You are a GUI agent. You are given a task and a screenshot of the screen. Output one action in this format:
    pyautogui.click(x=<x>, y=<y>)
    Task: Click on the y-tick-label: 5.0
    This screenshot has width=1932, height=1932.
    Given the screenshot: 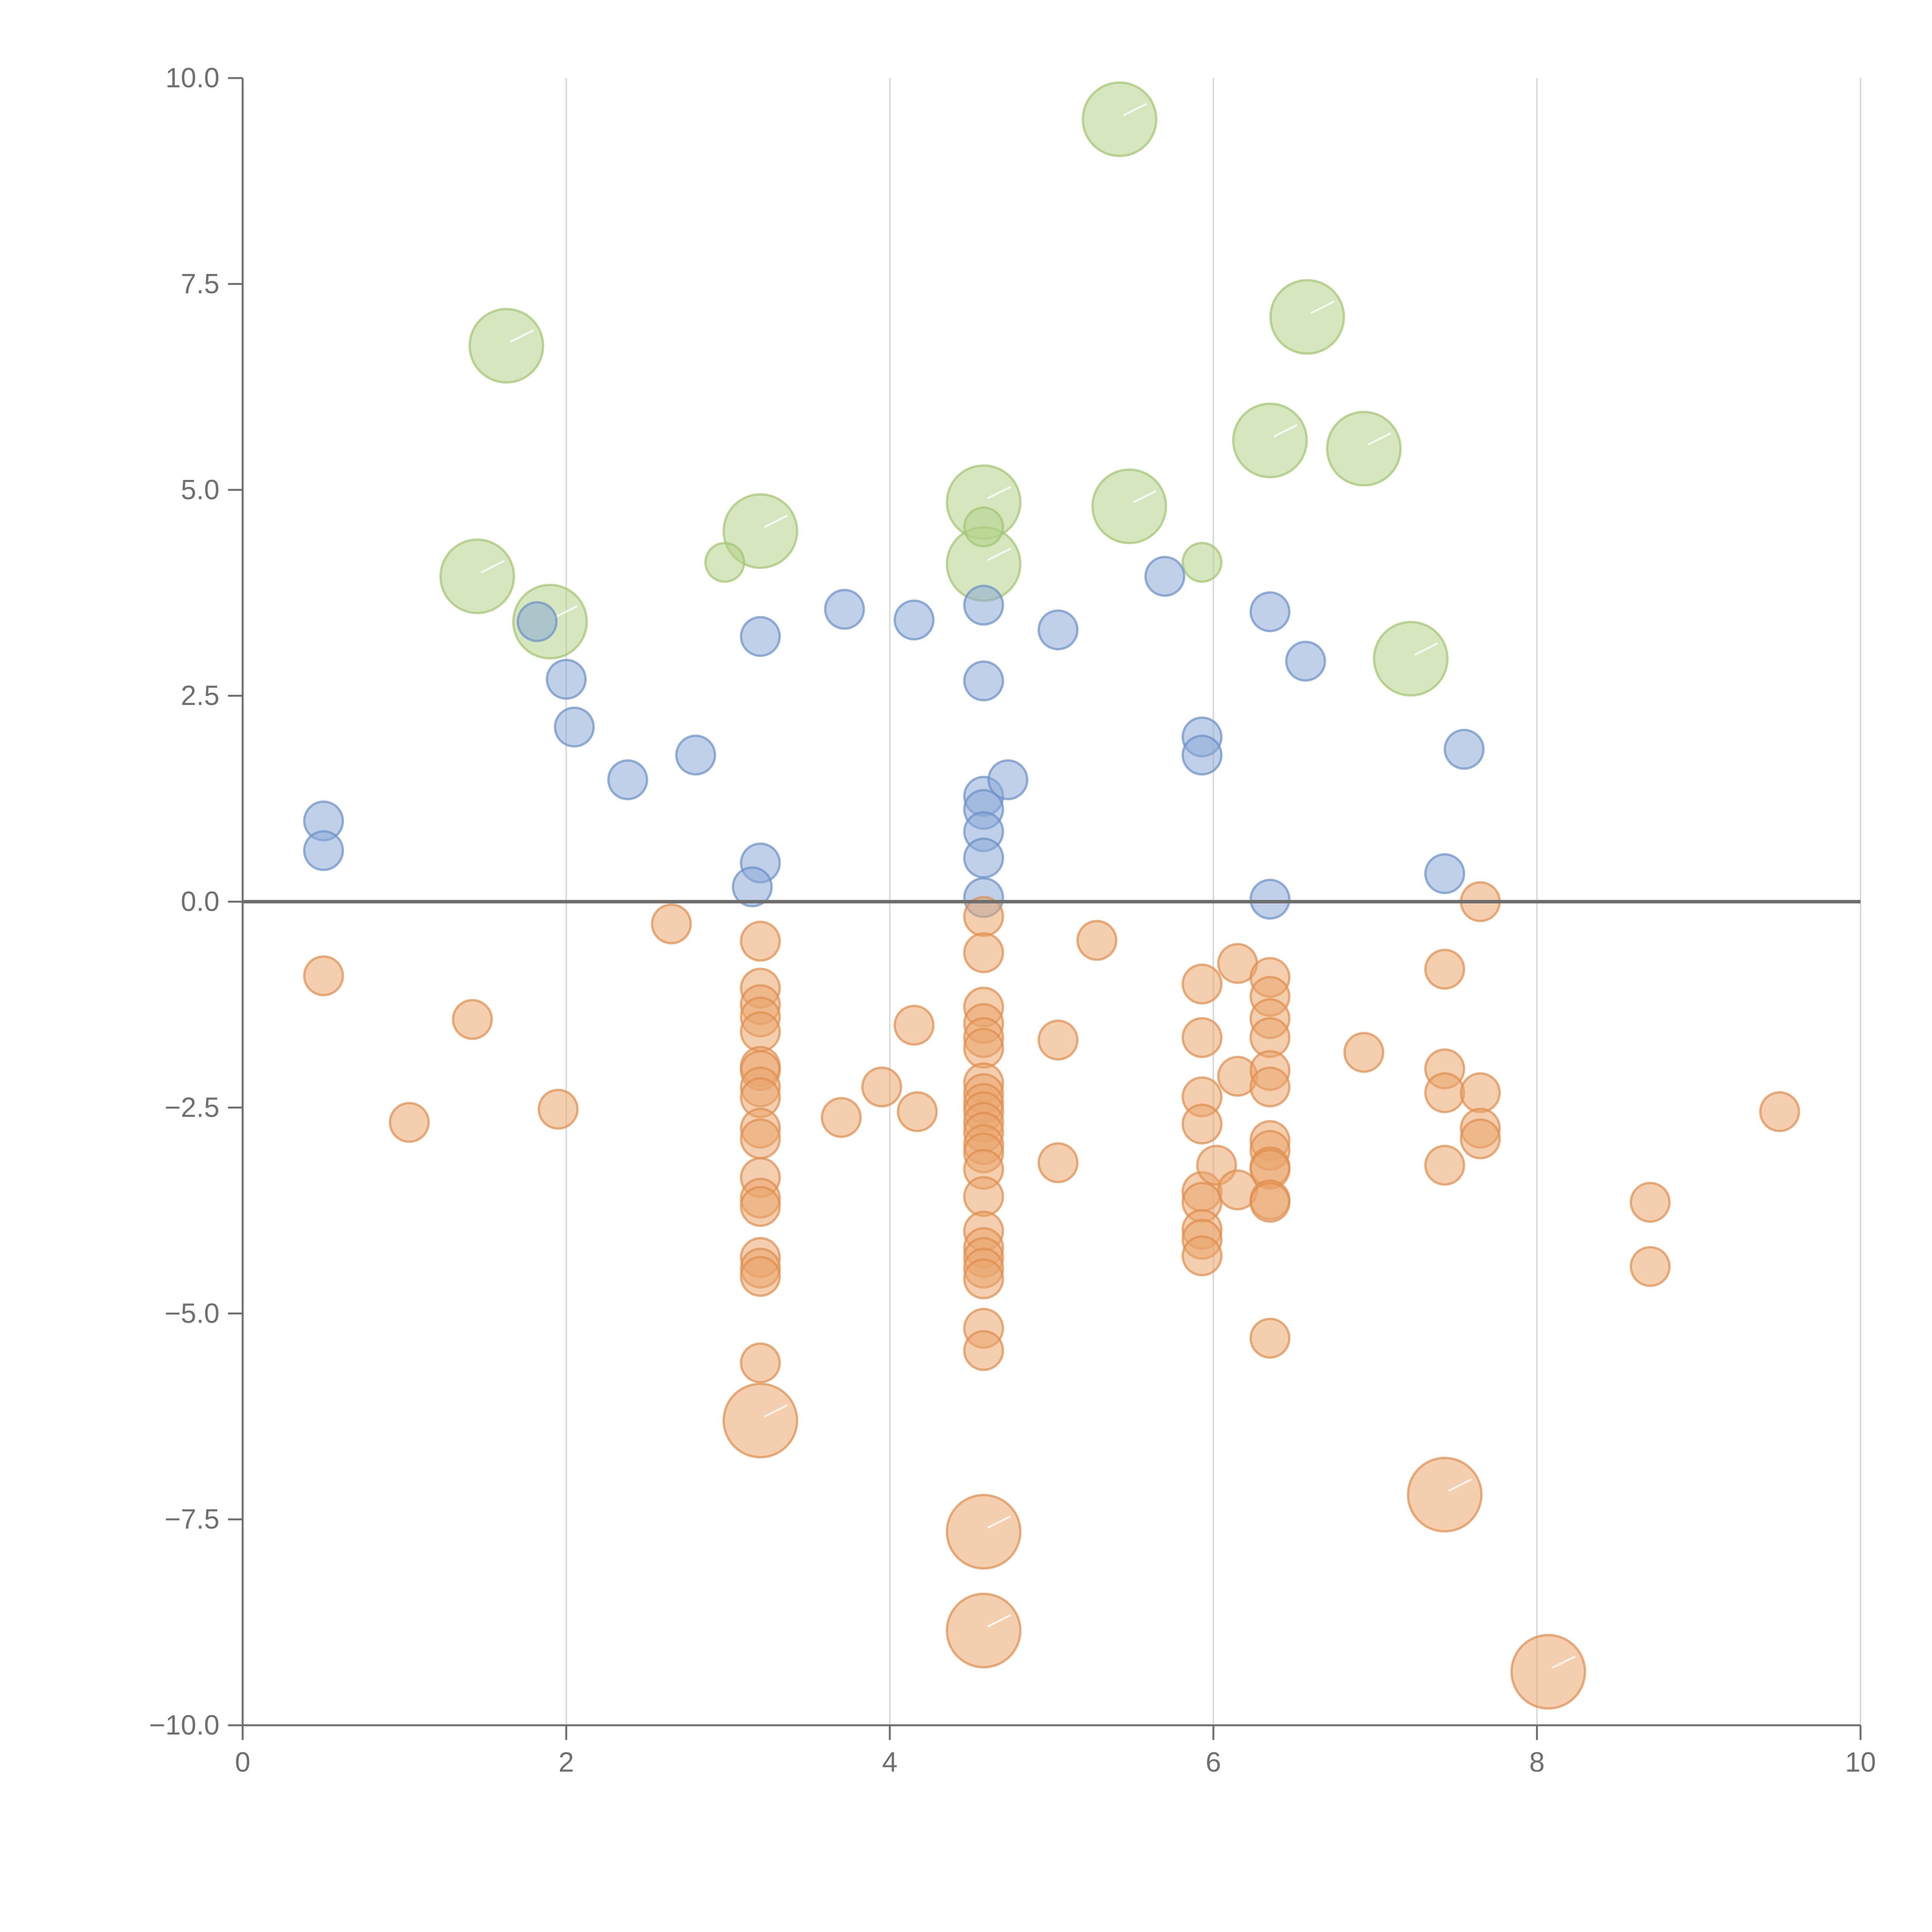 What is the action you would take?
    pyautogui.click(x=200, y=489)
    